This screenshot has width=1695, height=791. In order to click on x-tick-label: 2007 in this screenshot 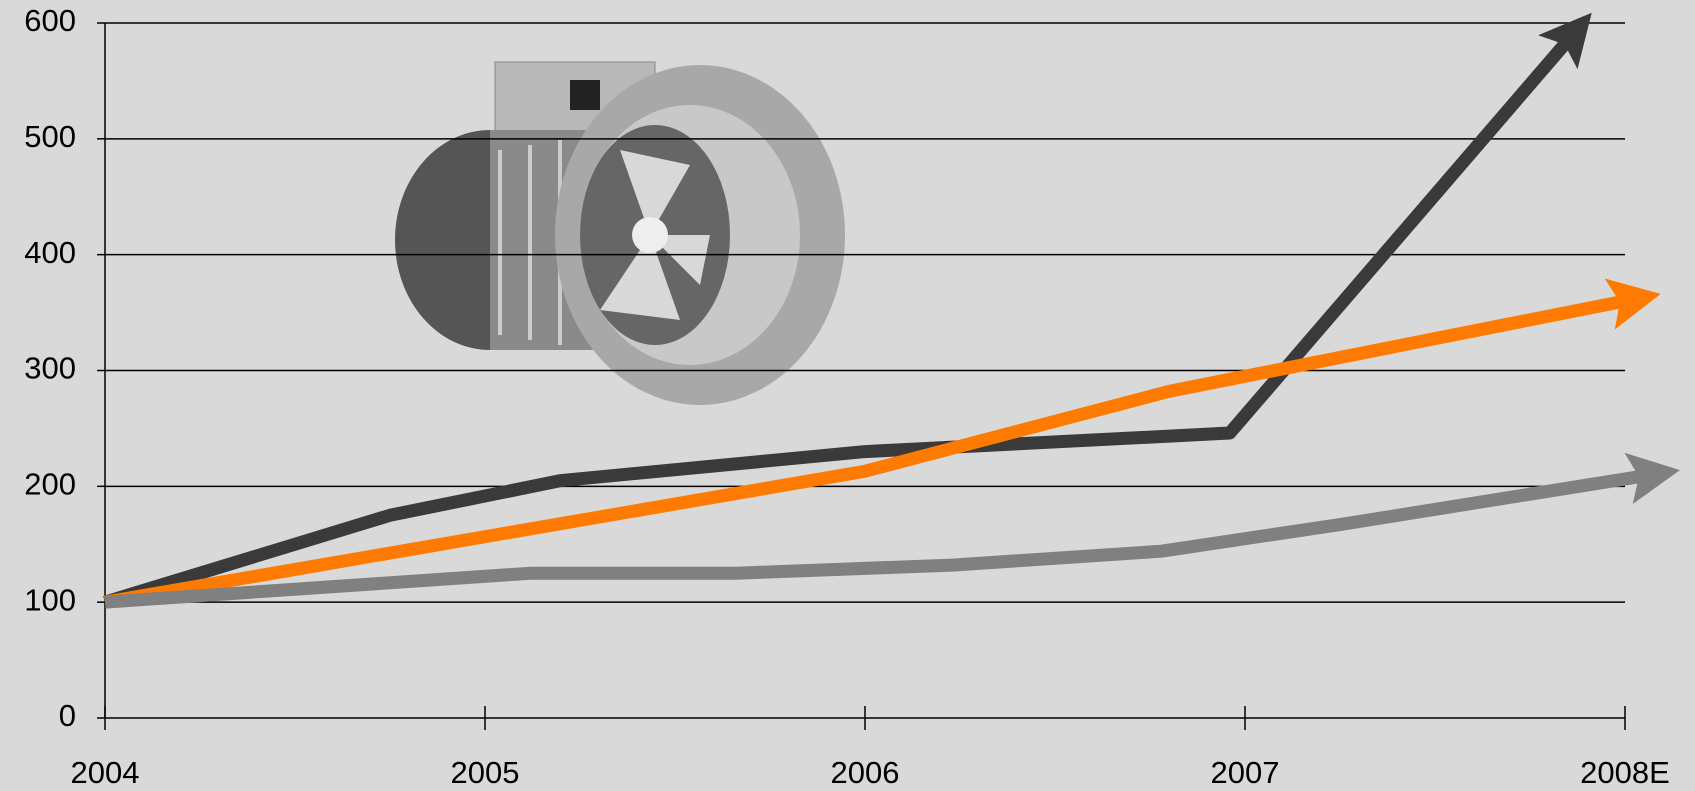, I will do `click(1245, 772)`.